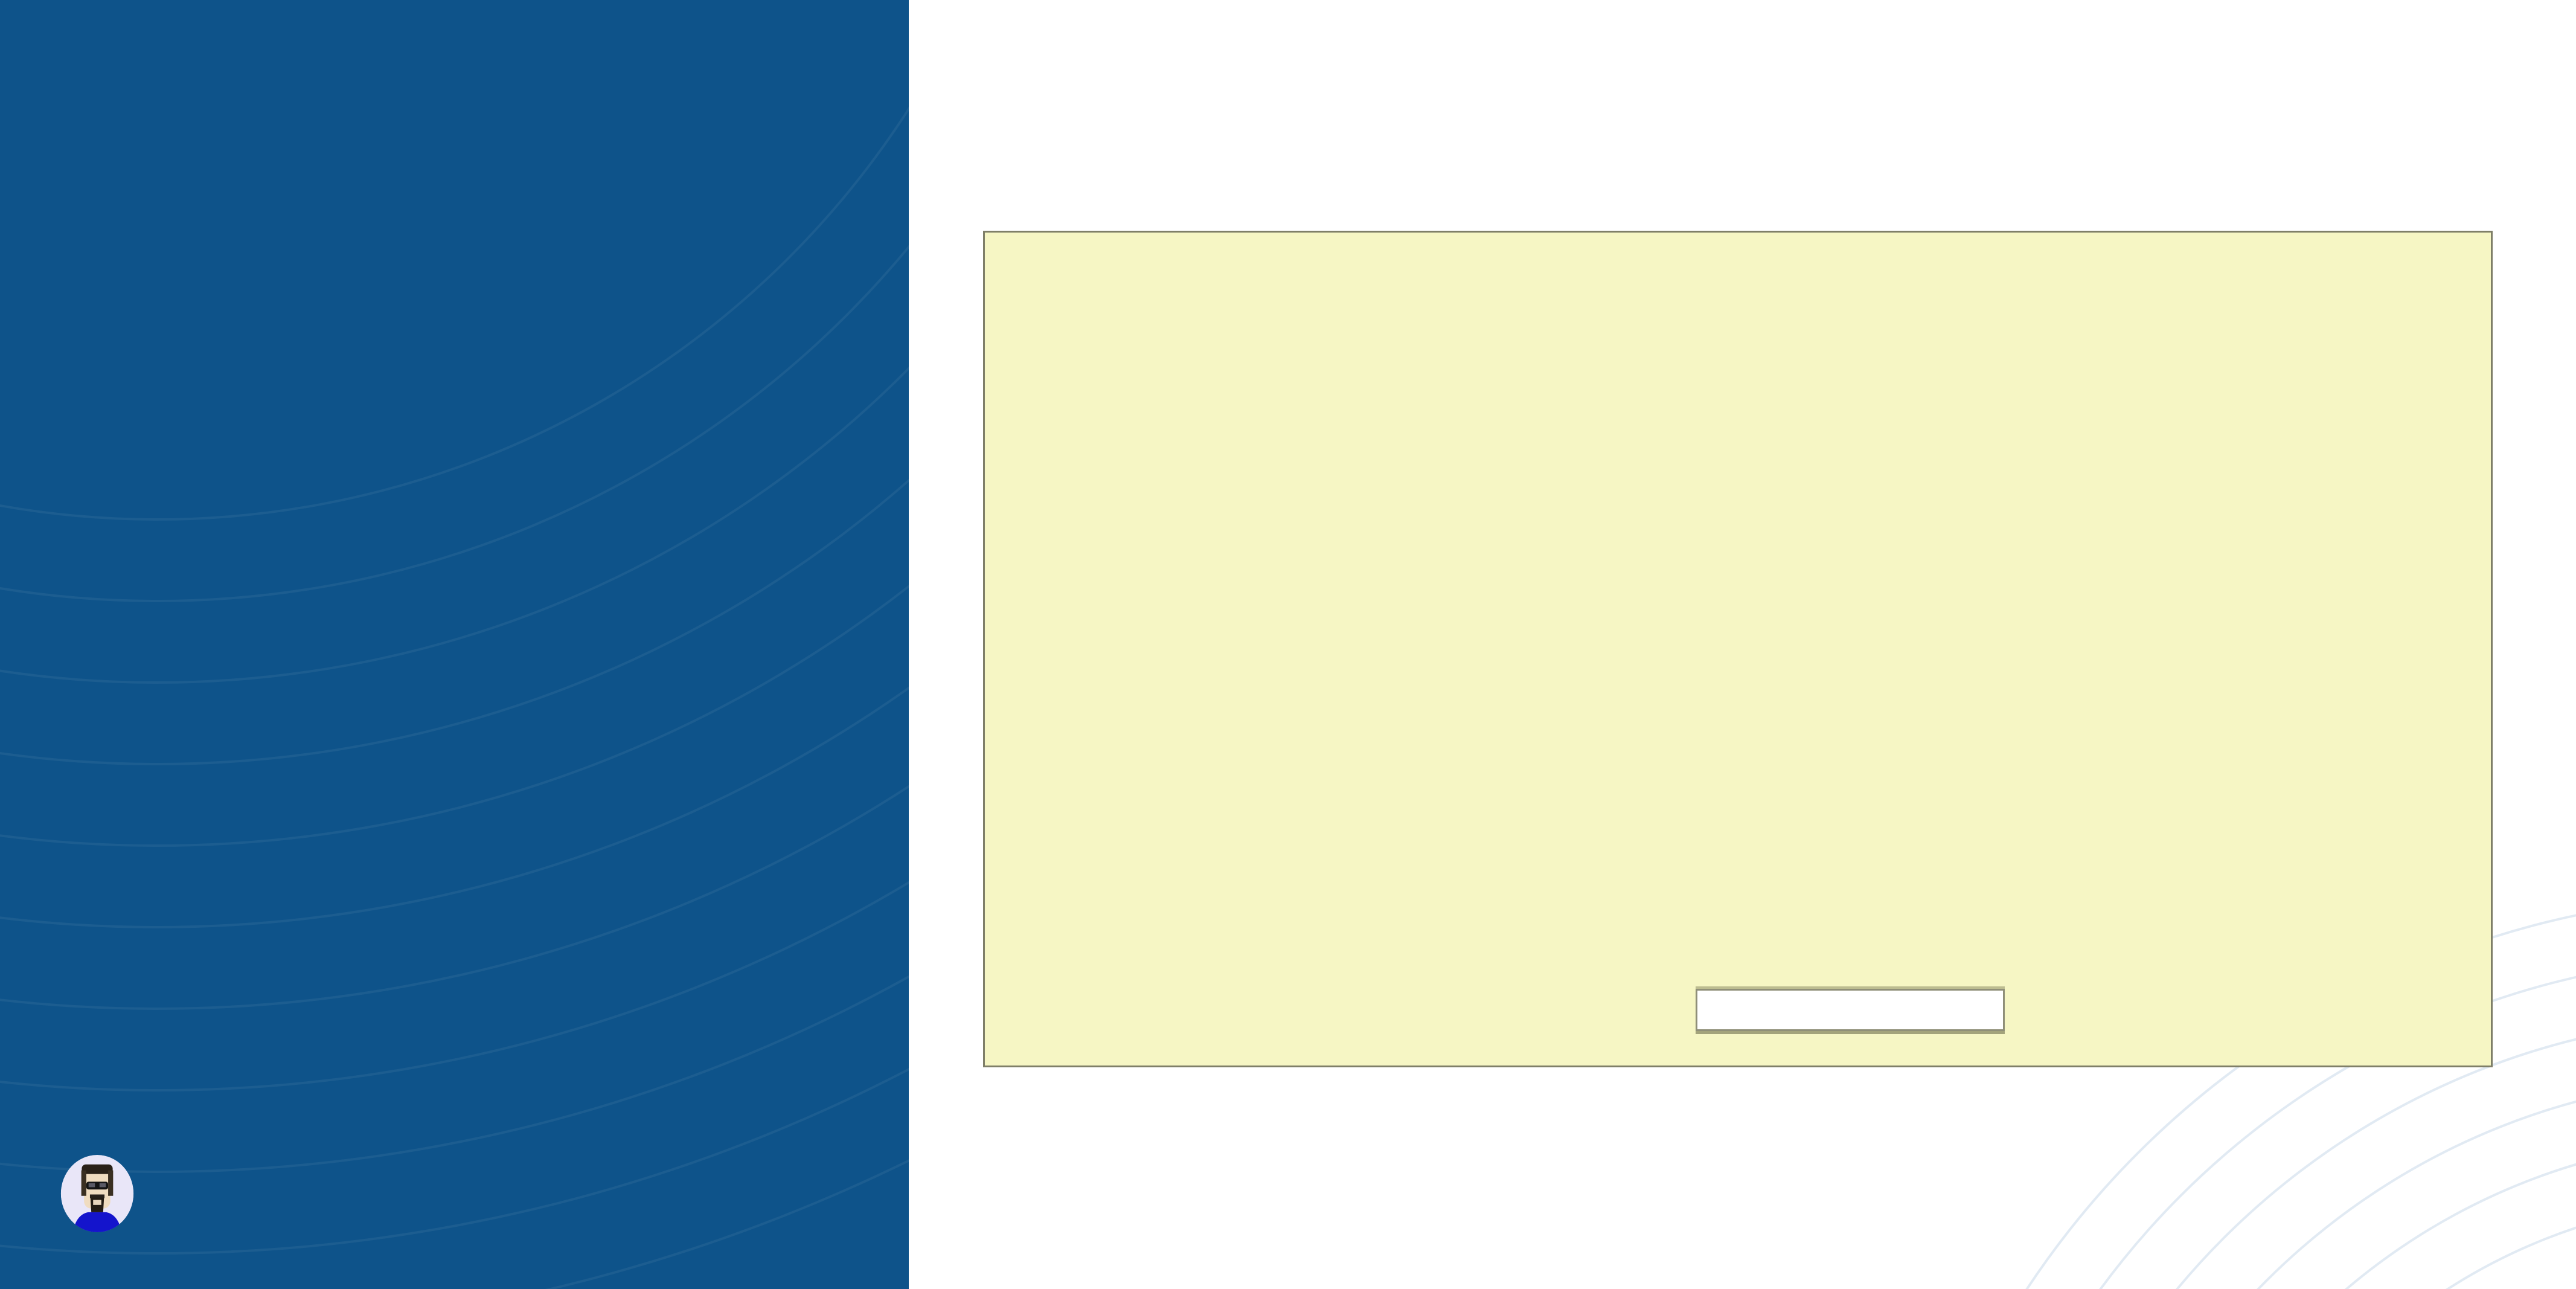 This screenshot has height=1289, width=2576. I want to click on kitces-avatar, so click(97, 1193).